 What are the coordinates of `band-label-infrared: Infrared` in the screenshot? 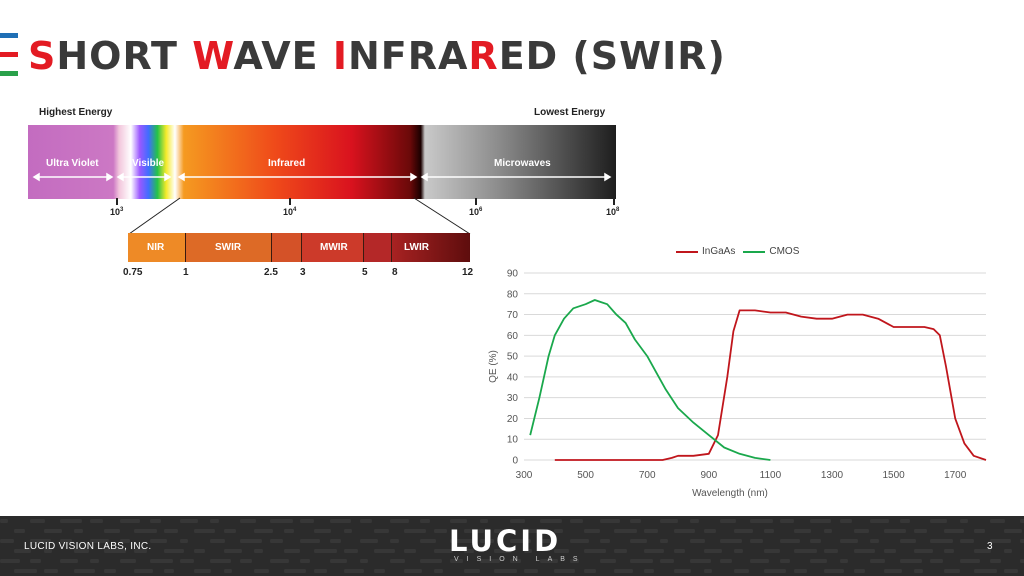 It's located at (287, 163).